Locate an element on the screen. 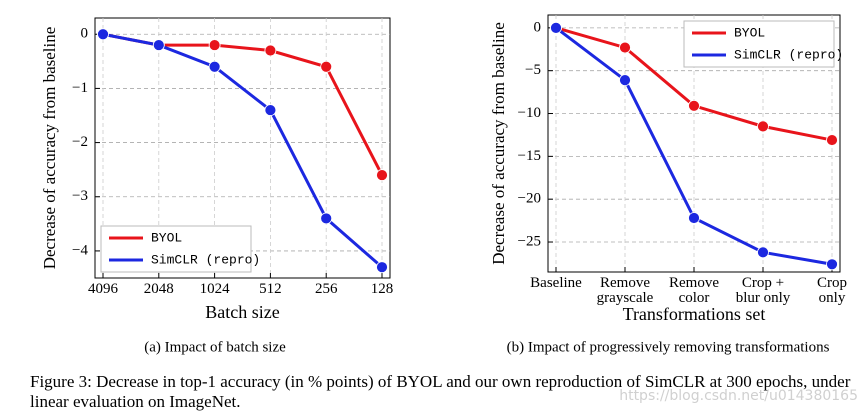 The image size is (864, 413). y-tick-label: −4 is located at coordinates (80, 250).